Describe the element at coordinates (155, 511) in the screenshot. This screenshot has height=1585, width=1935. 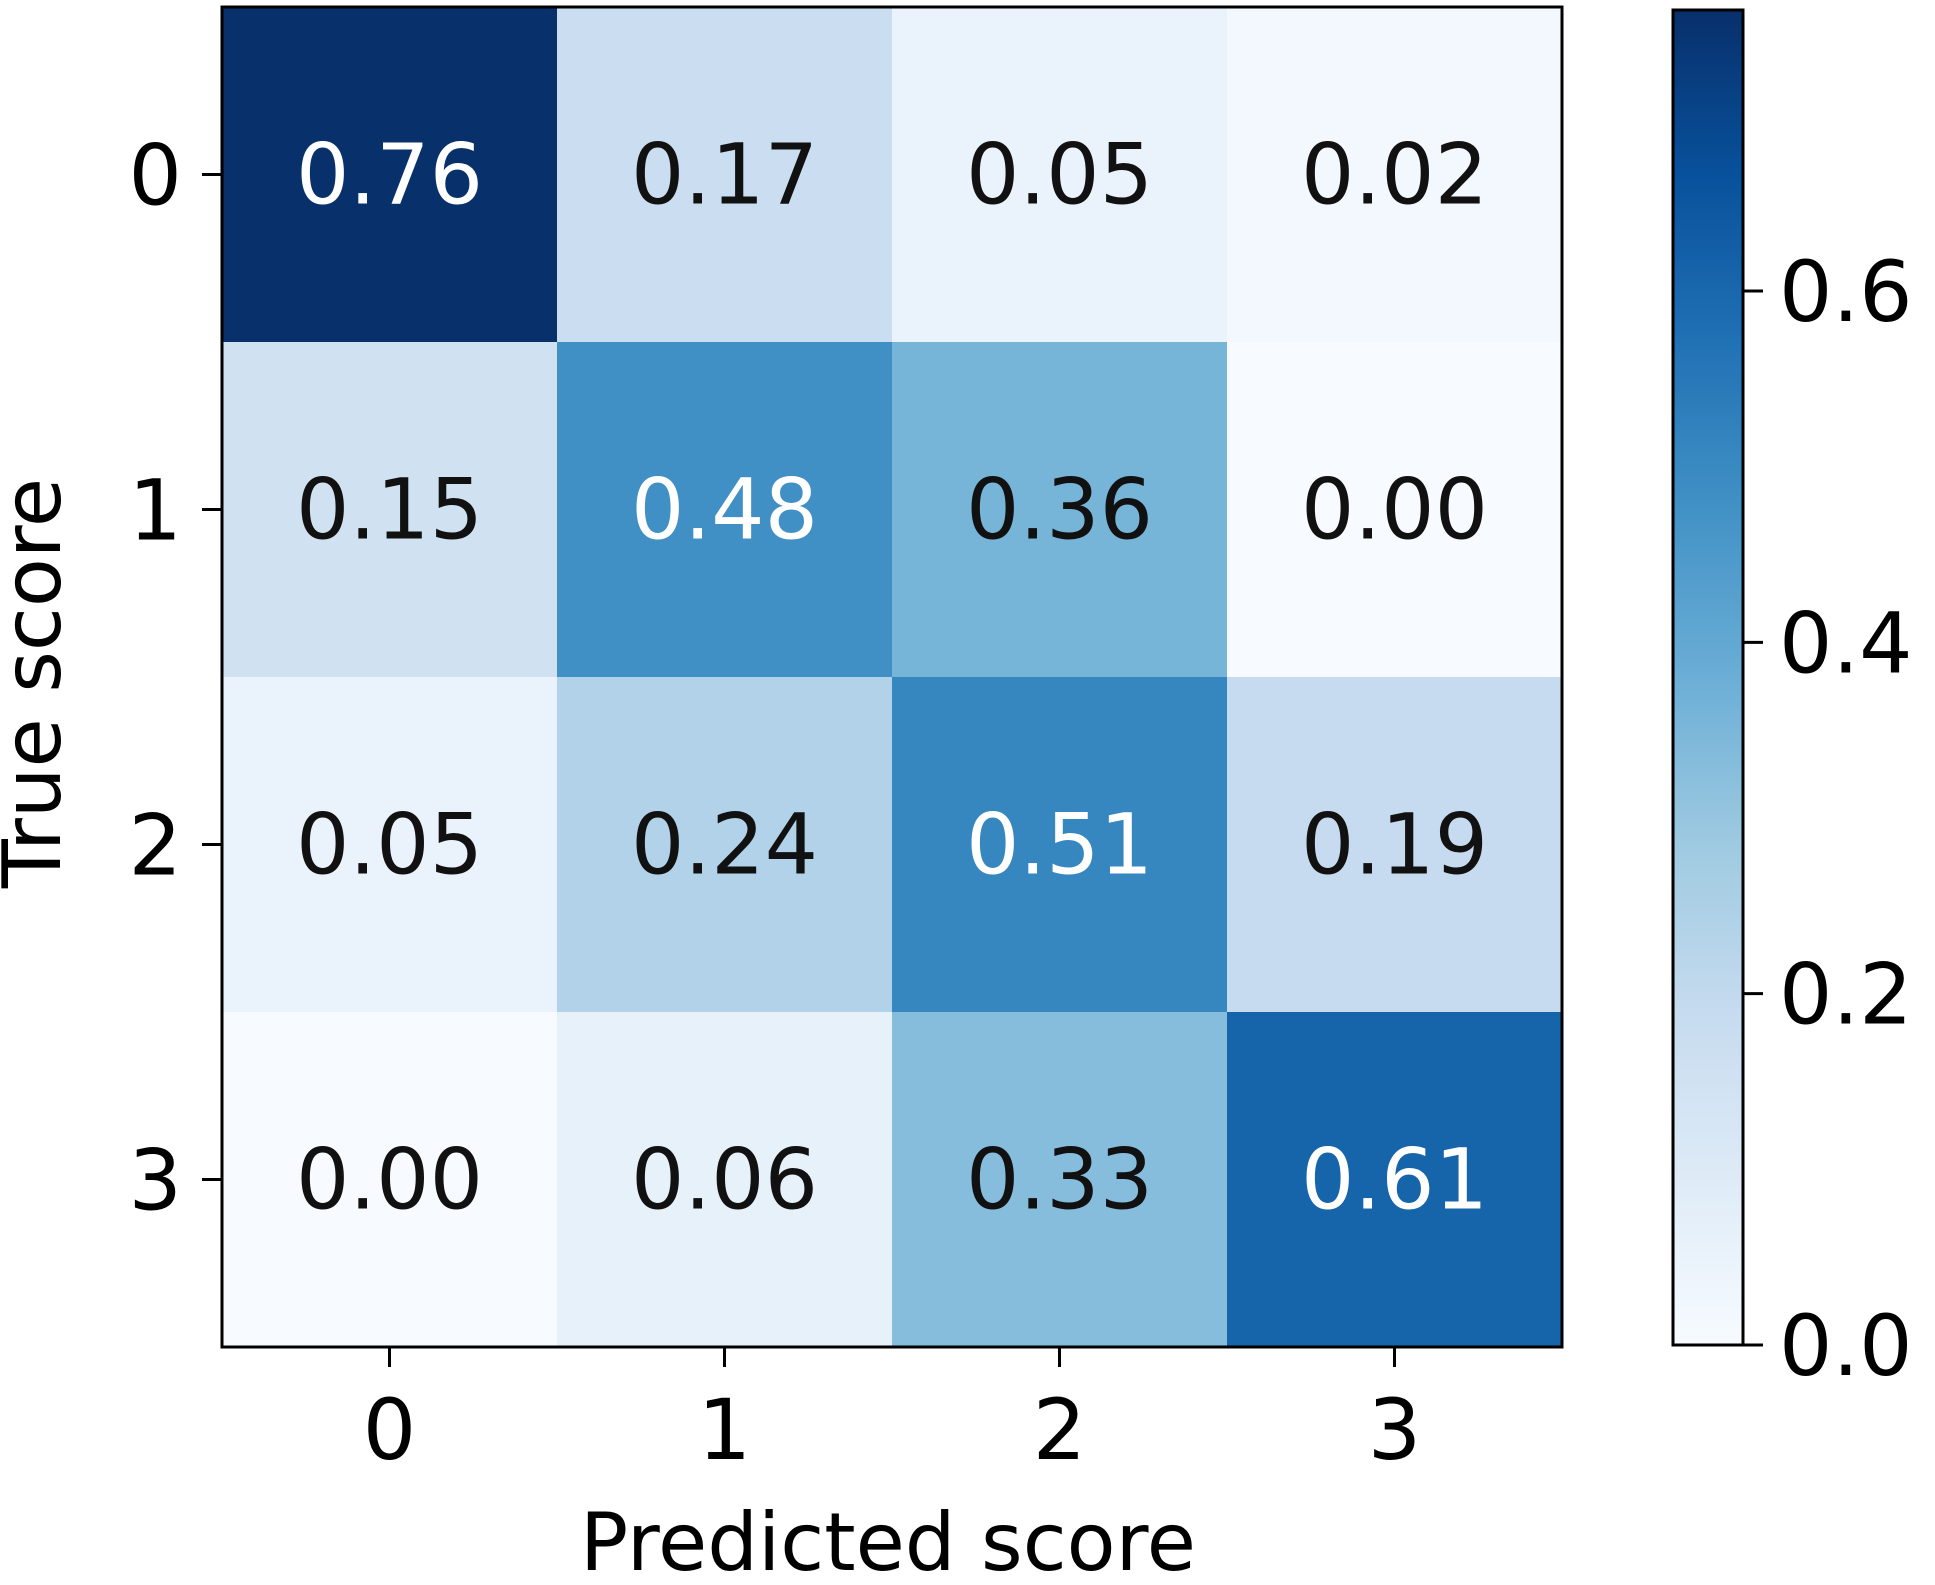
I see `y-tick-label: 1` at that location.